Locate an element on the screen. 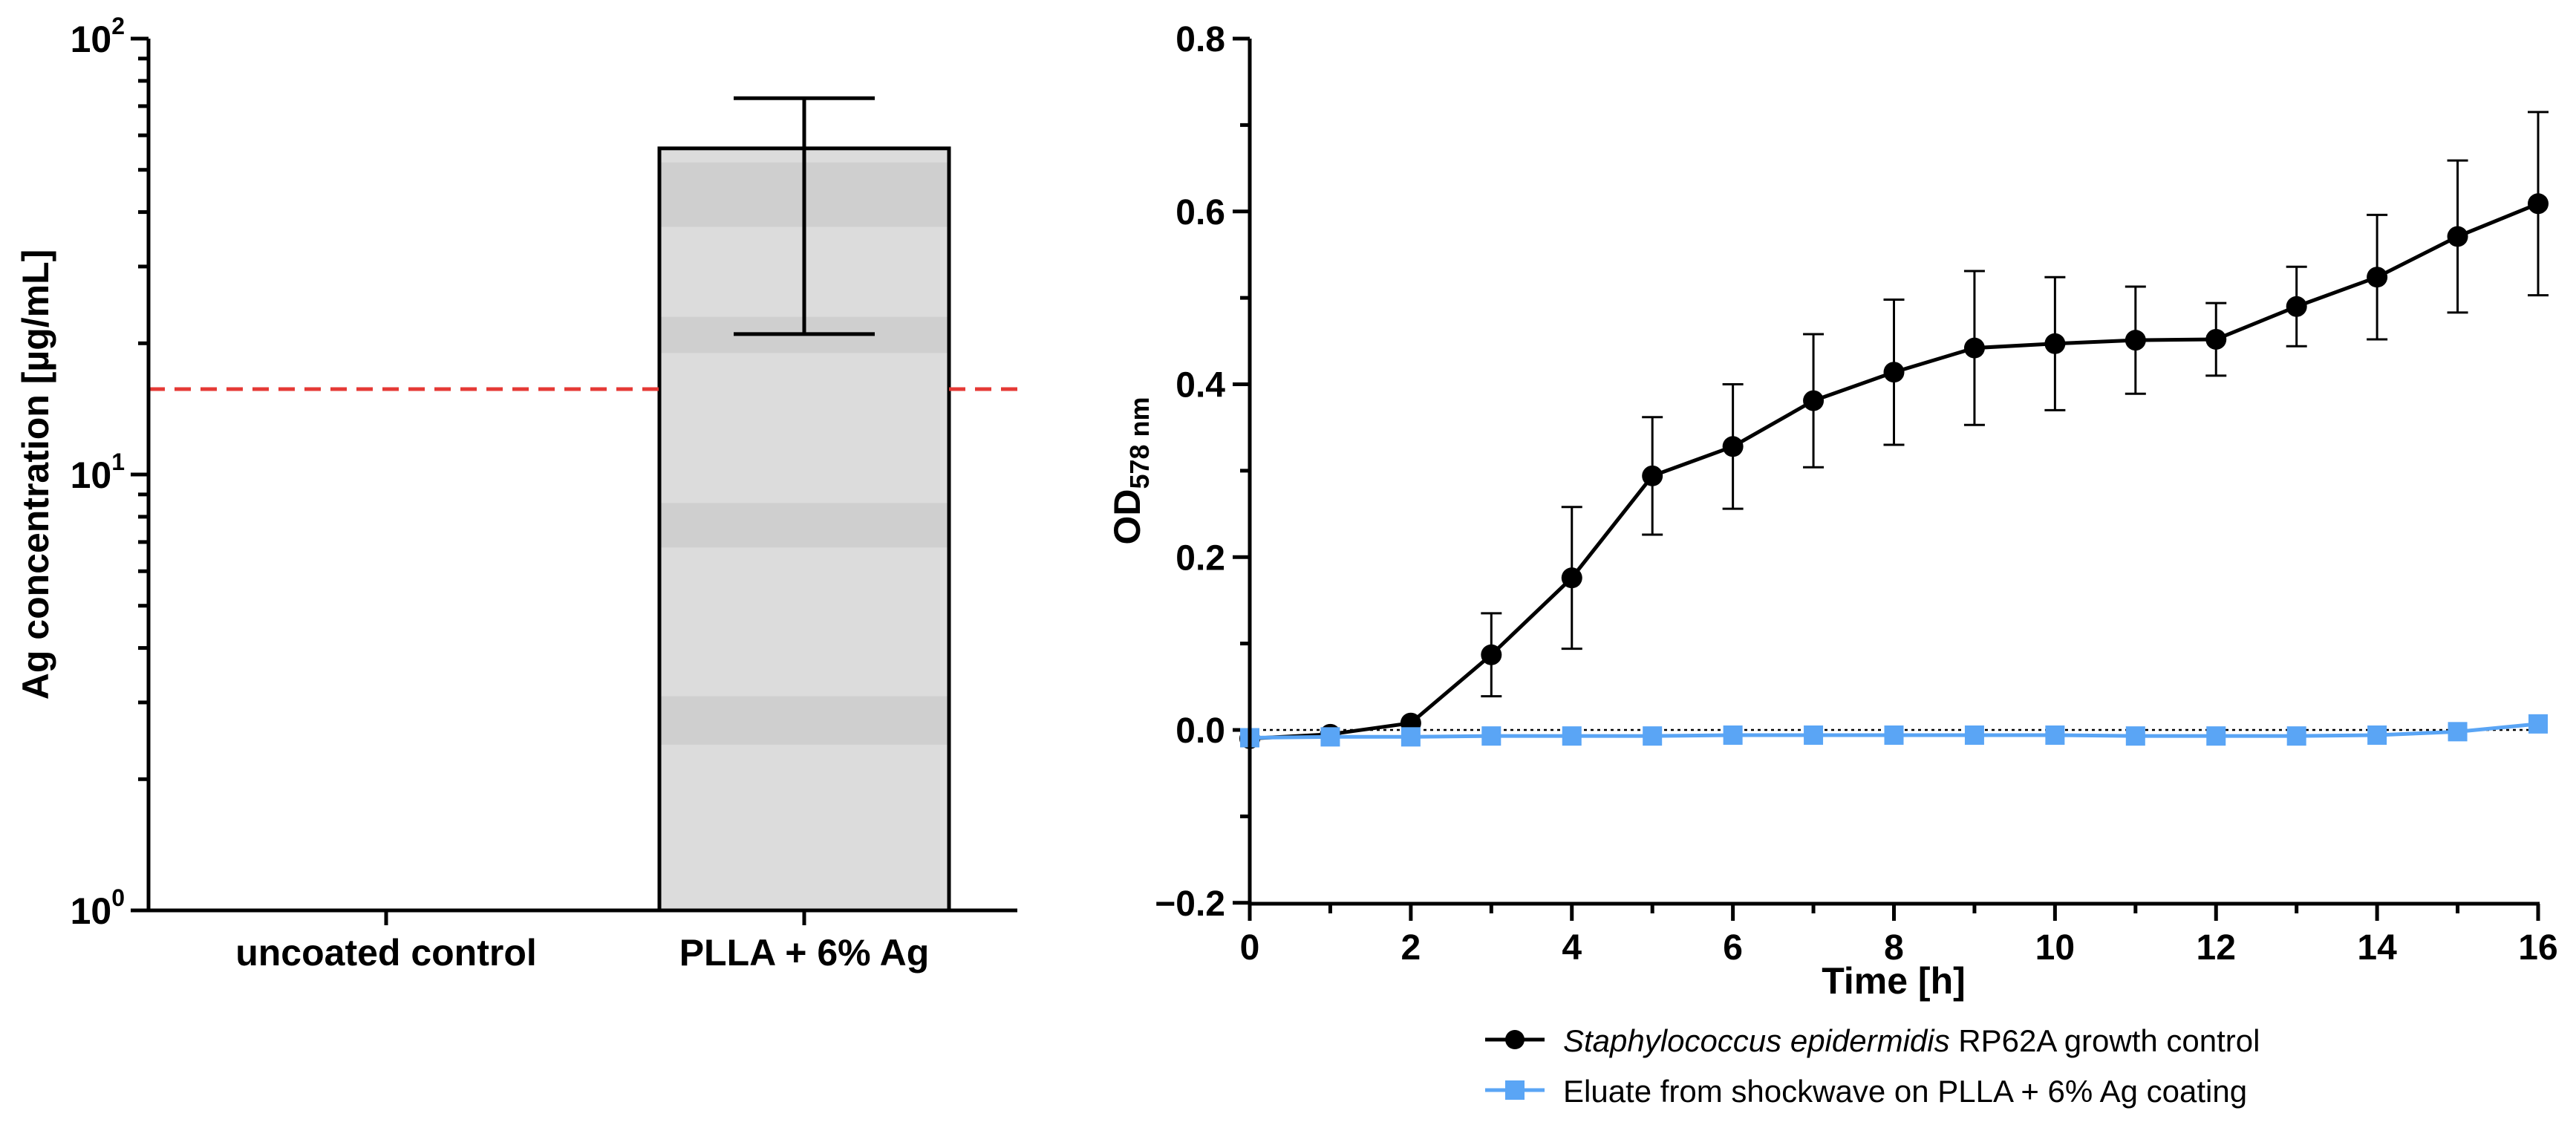 This screenshot has height=1125, width=2576. left-y-axis-label: Ag concentration [µg/mL] is located at coordinates (35, 475).